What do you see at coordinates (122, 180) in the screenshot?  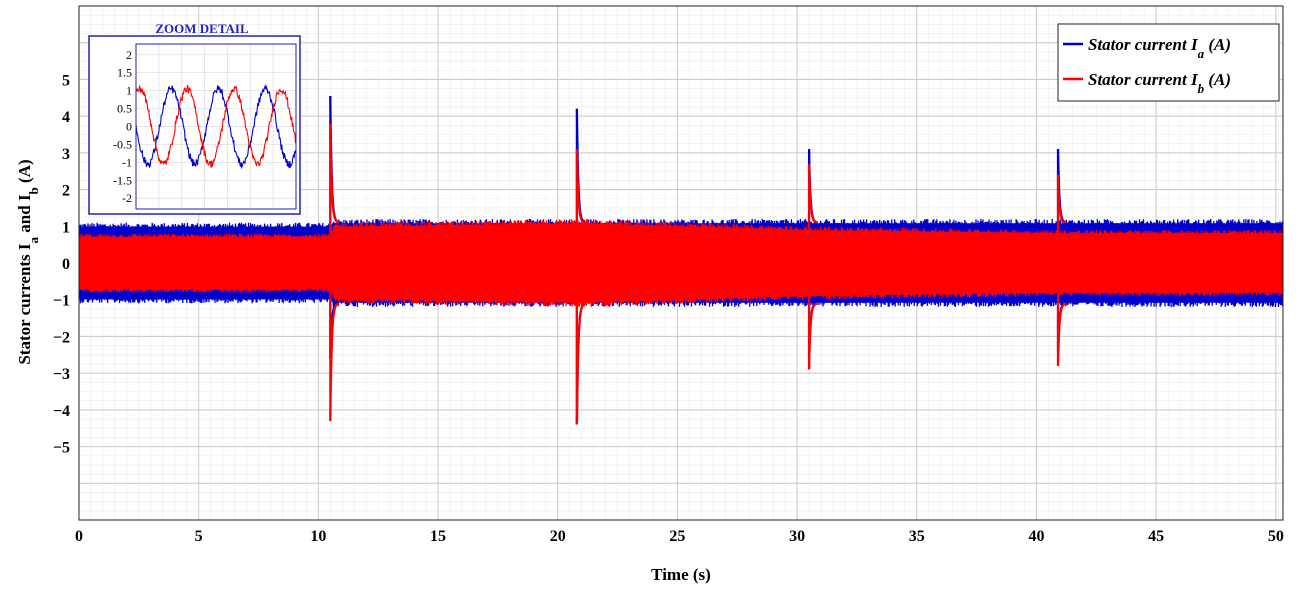 I see `inset-y-tick-label: -1.5` at bounding box center [122, 180].